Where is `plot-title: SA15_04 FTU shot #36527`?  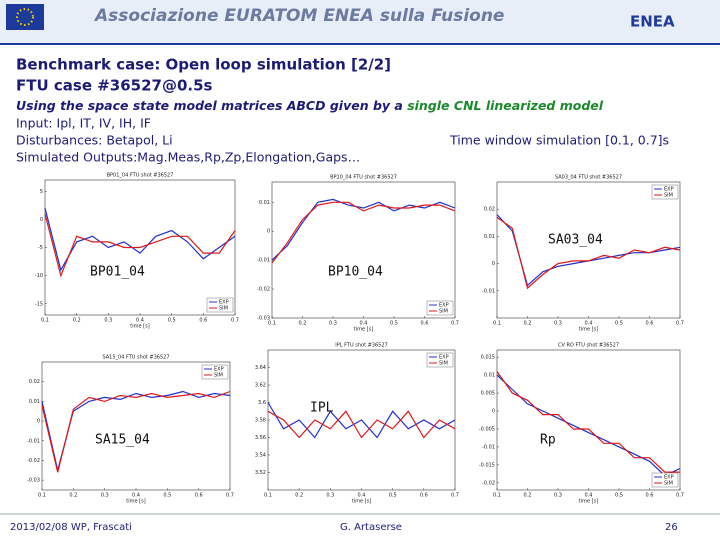 plot-title: SA15_04 FTU shot #36527 is located at coordinates (135, 358).